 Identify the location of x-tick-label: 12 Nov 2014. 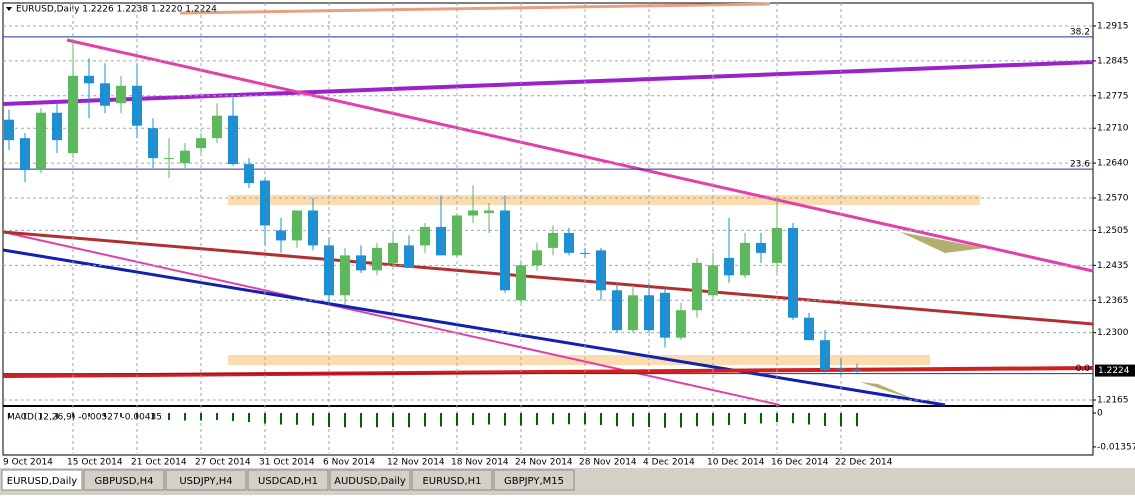
(416, 463).